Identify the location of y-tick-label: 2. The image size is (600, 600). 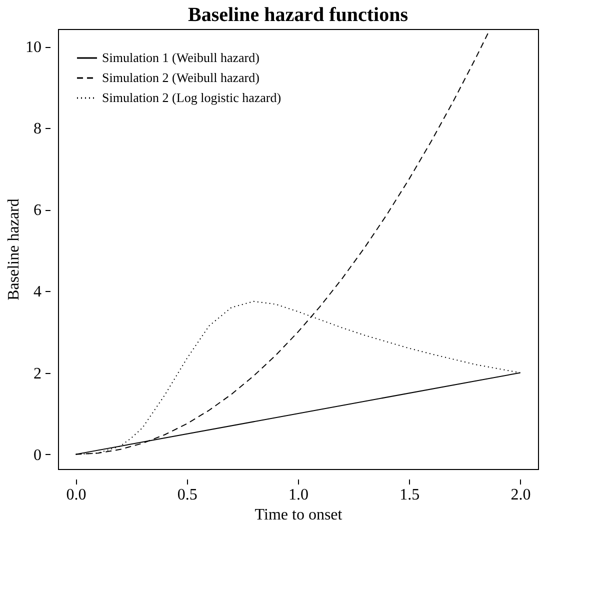
(38, 373).